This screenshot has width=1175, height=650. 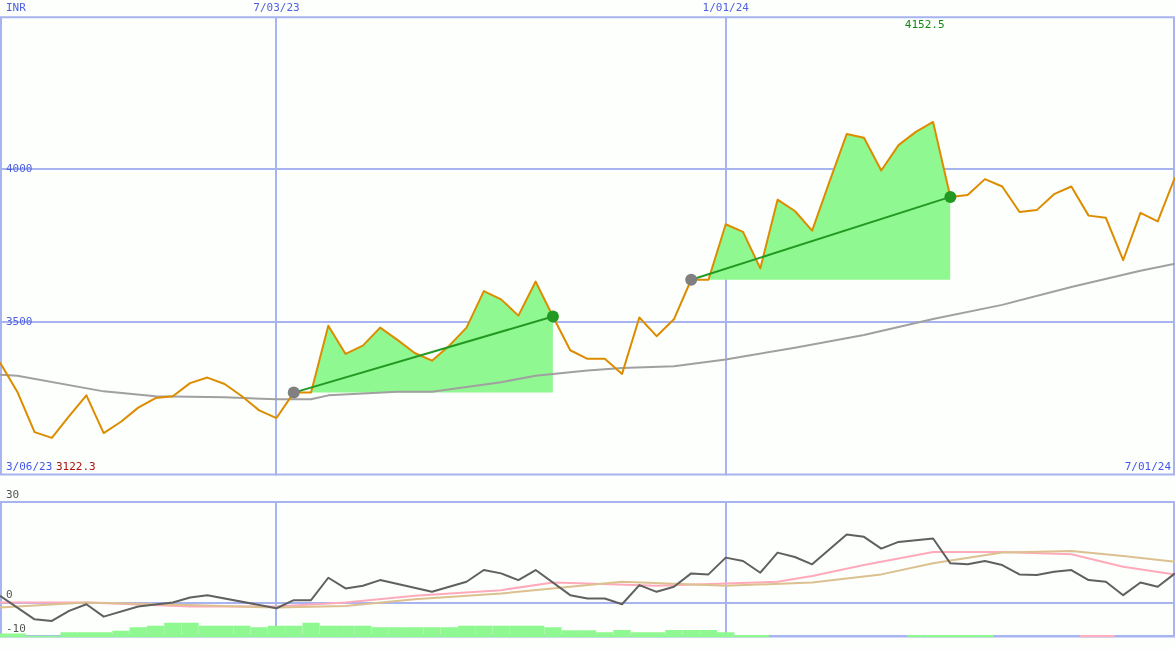 What do you see at coordinates (9, 595) in the screenshot?
I see `y-tick-label: 0` at bounding box center [9, 595].